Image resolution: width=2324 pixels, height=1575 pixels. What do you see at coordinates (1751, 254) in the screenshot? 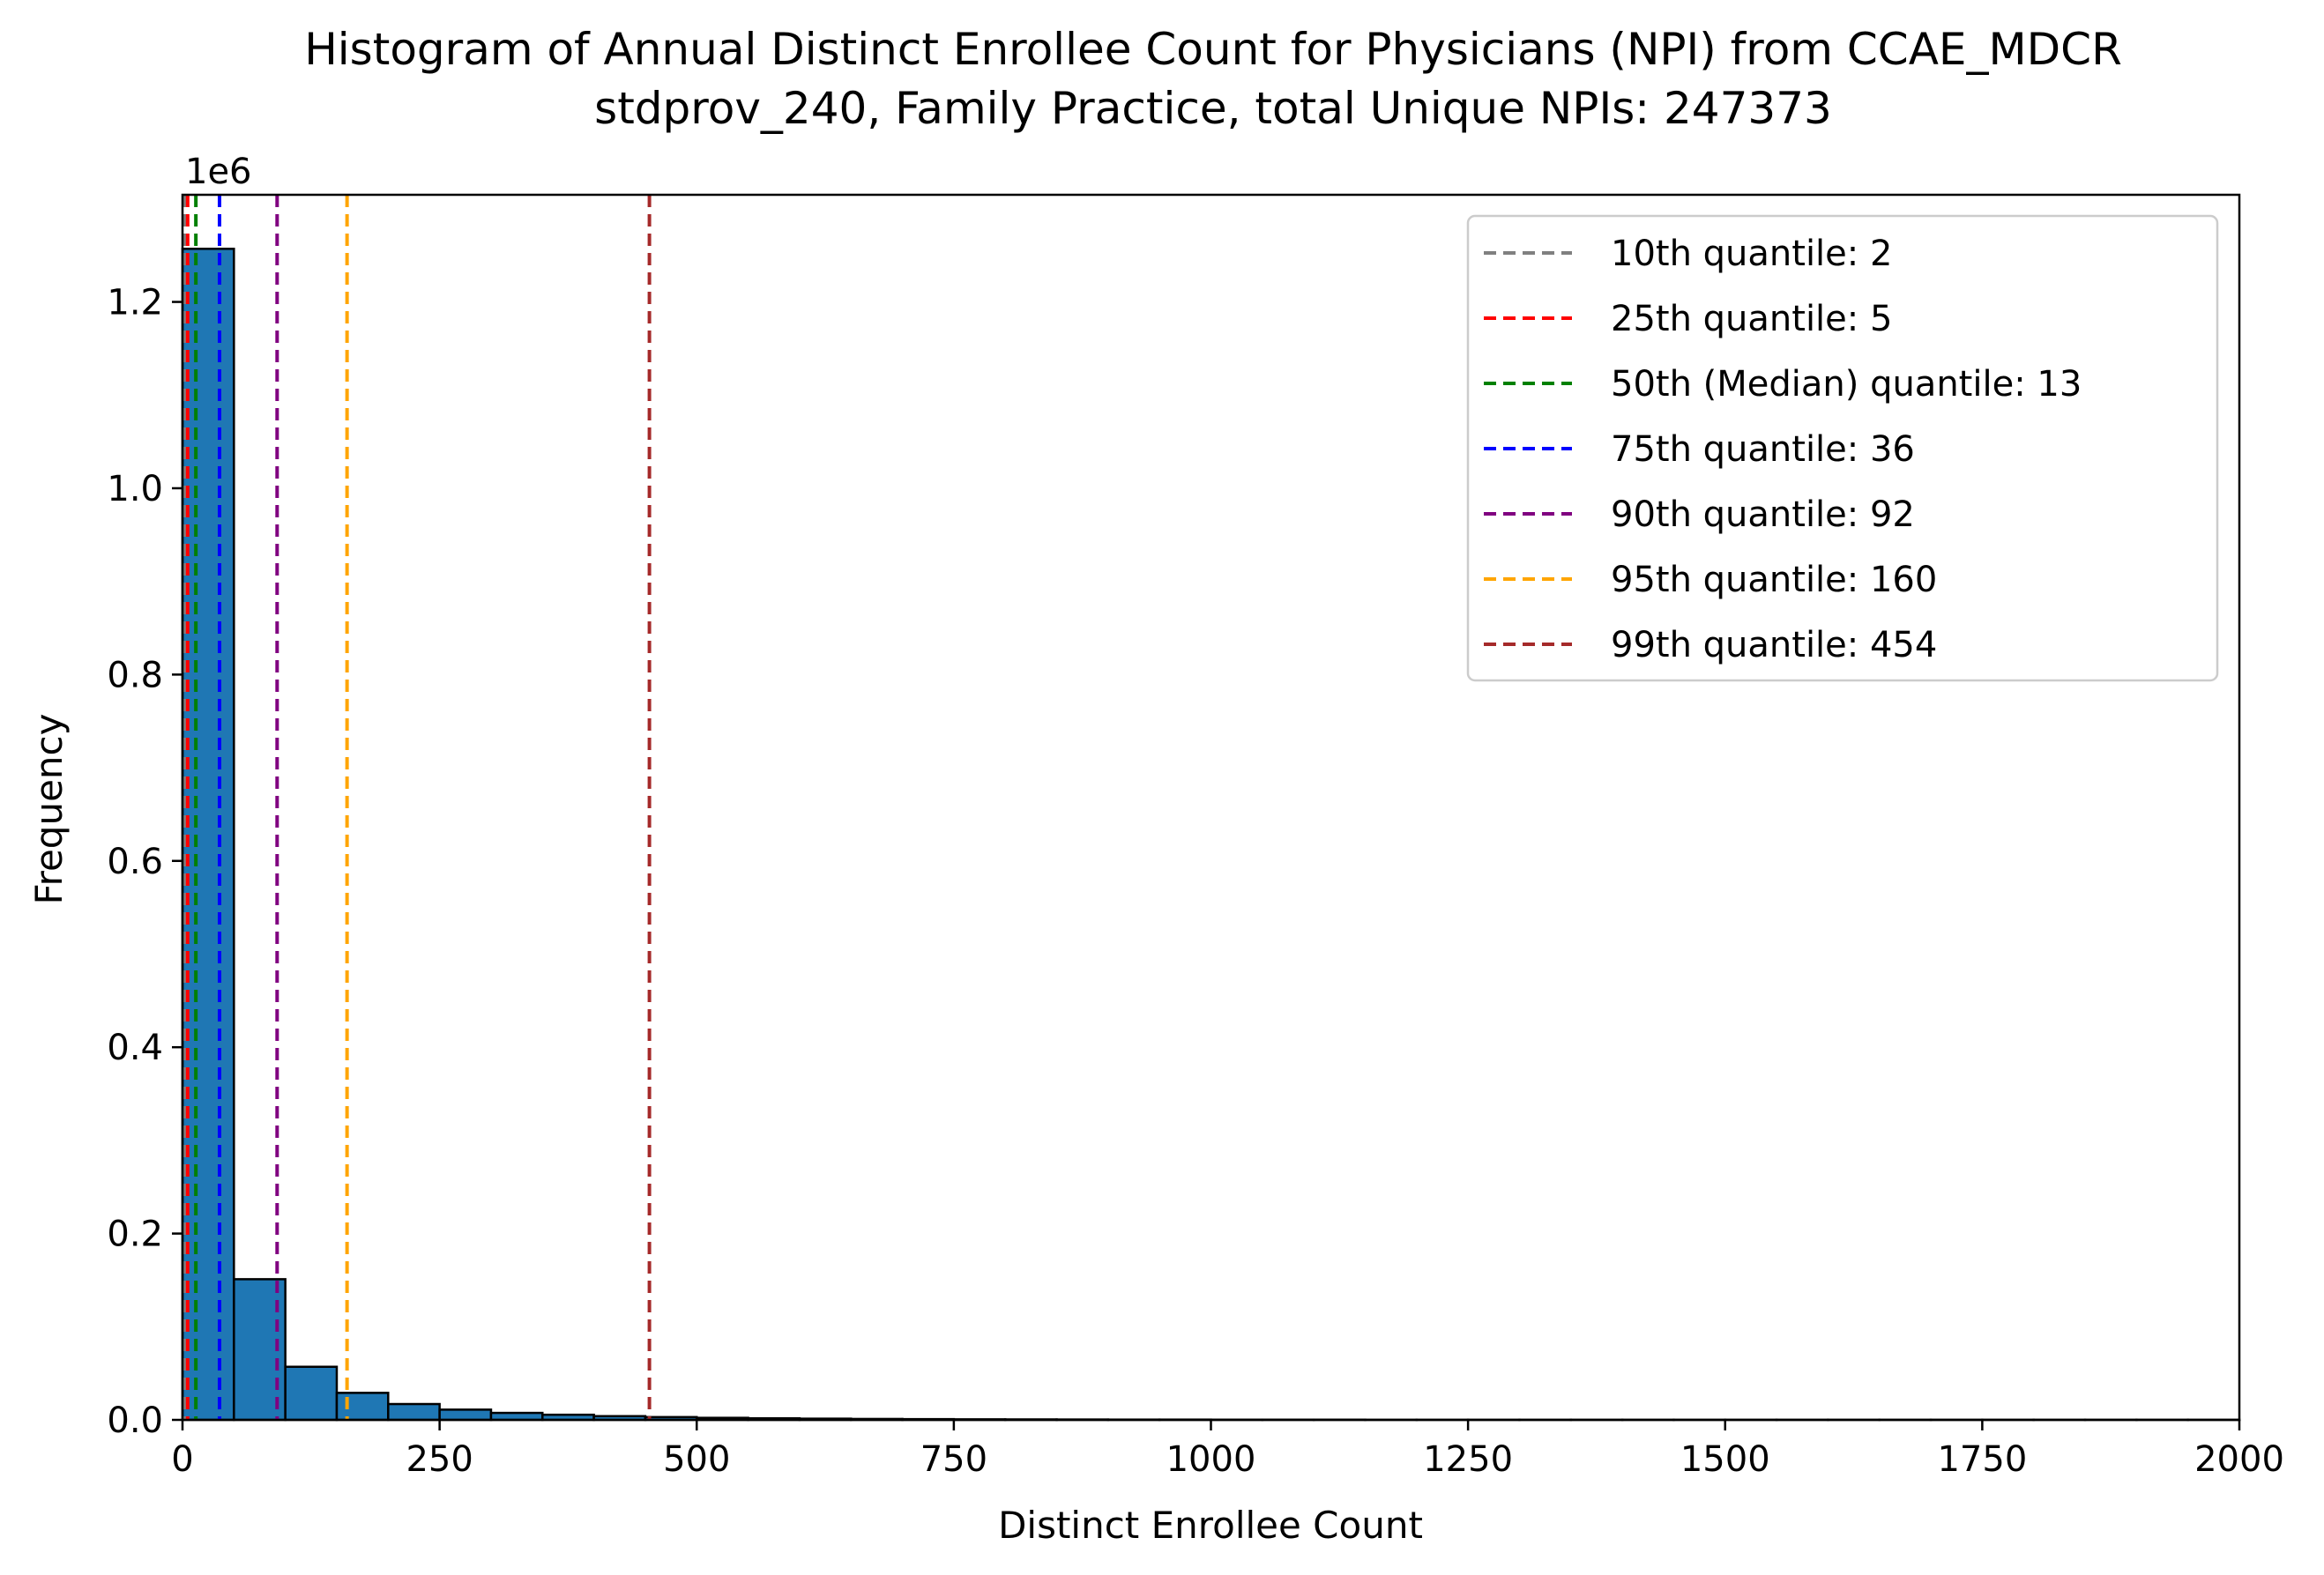
I see `legend-label-0: 10th quantile: 2` at bounding box center [1751, 254].